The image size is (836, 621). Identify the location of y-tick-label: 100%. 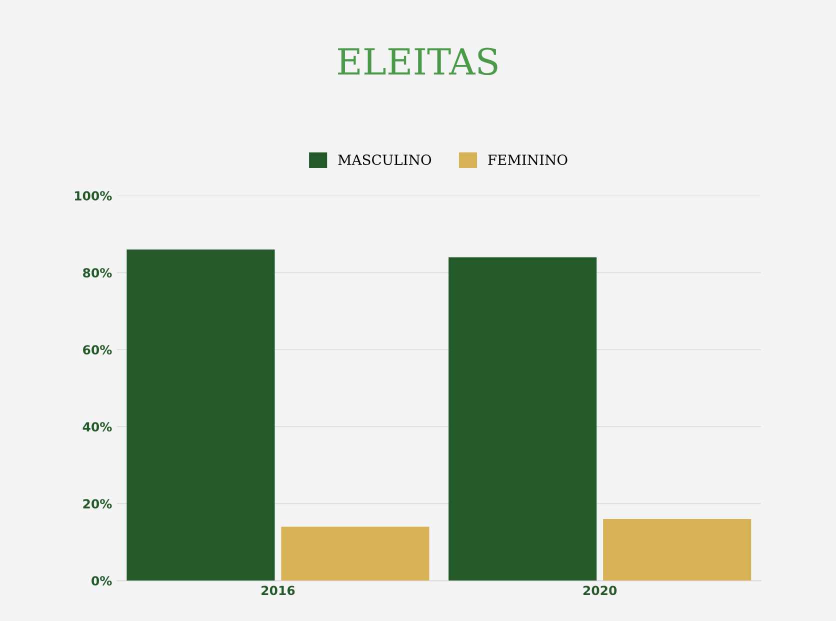
(93, 196).